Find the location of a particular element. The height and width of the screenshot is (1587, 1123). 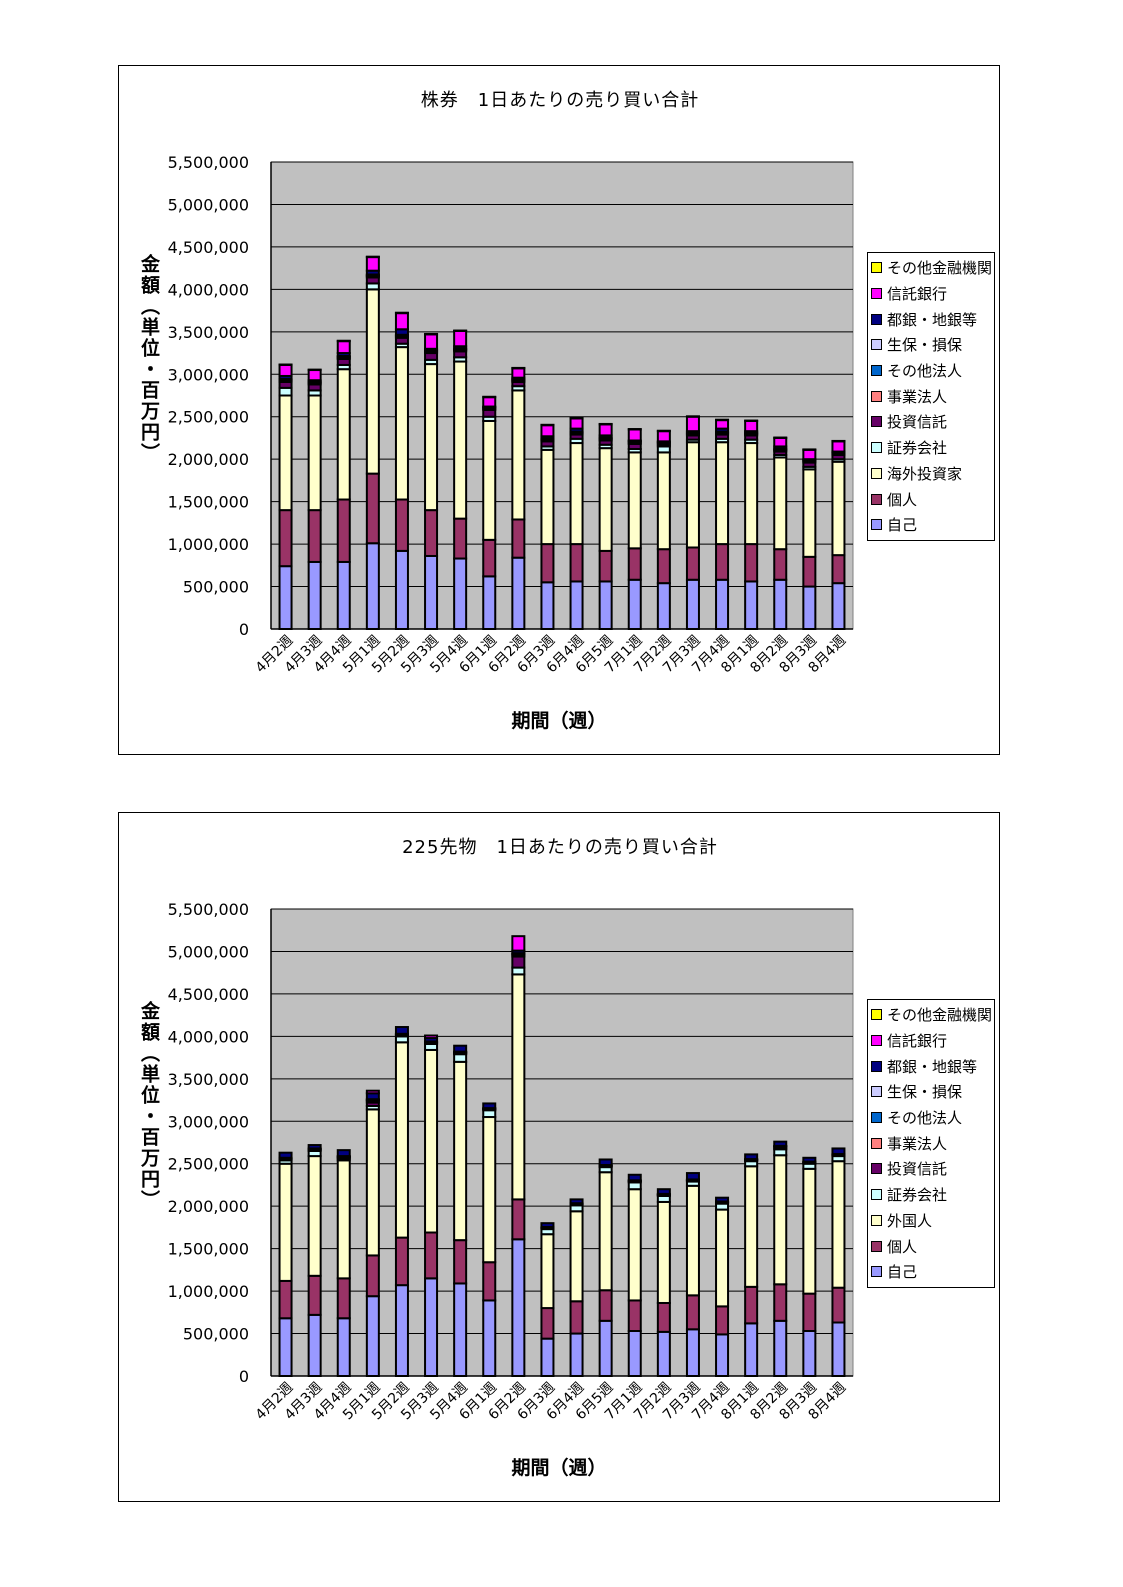

legend-item: その他金融機関 is located at coordinates (931, 268).